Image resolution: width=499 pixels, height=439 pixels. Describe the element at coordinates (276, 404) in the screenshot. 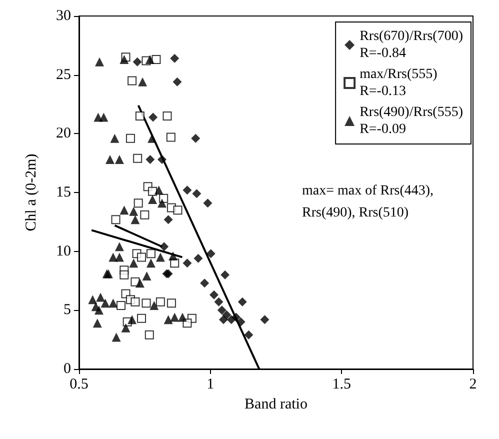

I see `x-axis-title: Band ratio` at that location.